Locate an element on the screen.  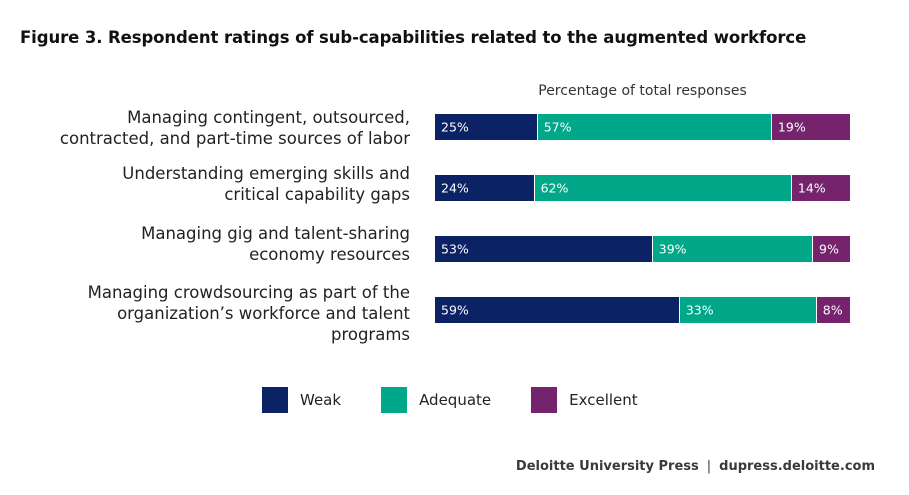
legend-label: Excellent is located at coordinates (603, 400).